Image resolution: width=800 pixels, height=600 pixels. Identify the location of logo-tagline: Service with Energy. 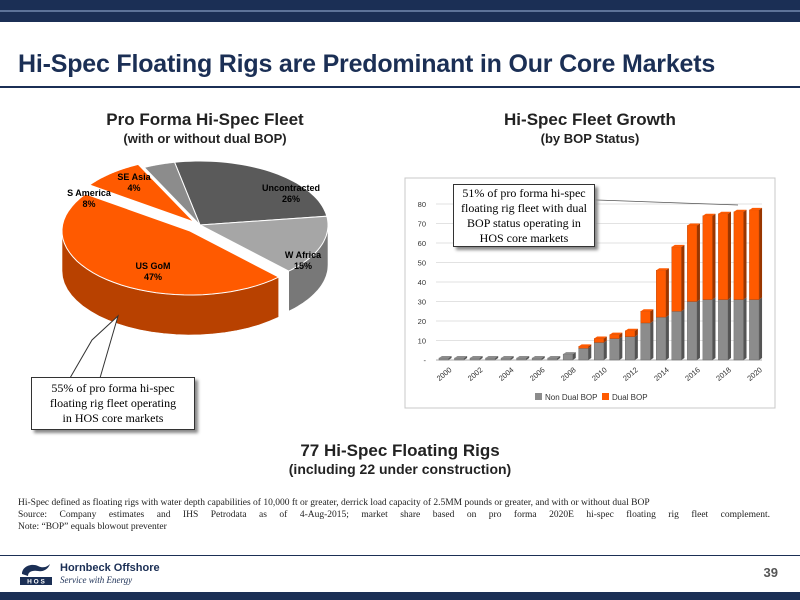
(96, 580).